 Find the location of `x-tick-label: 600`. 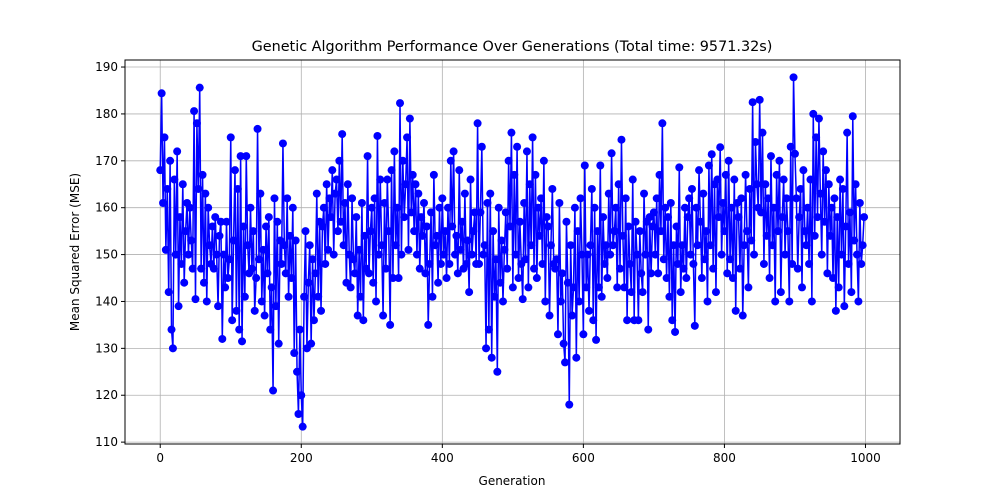

x-tick-label: 600 is located at coordinates (583, 458).